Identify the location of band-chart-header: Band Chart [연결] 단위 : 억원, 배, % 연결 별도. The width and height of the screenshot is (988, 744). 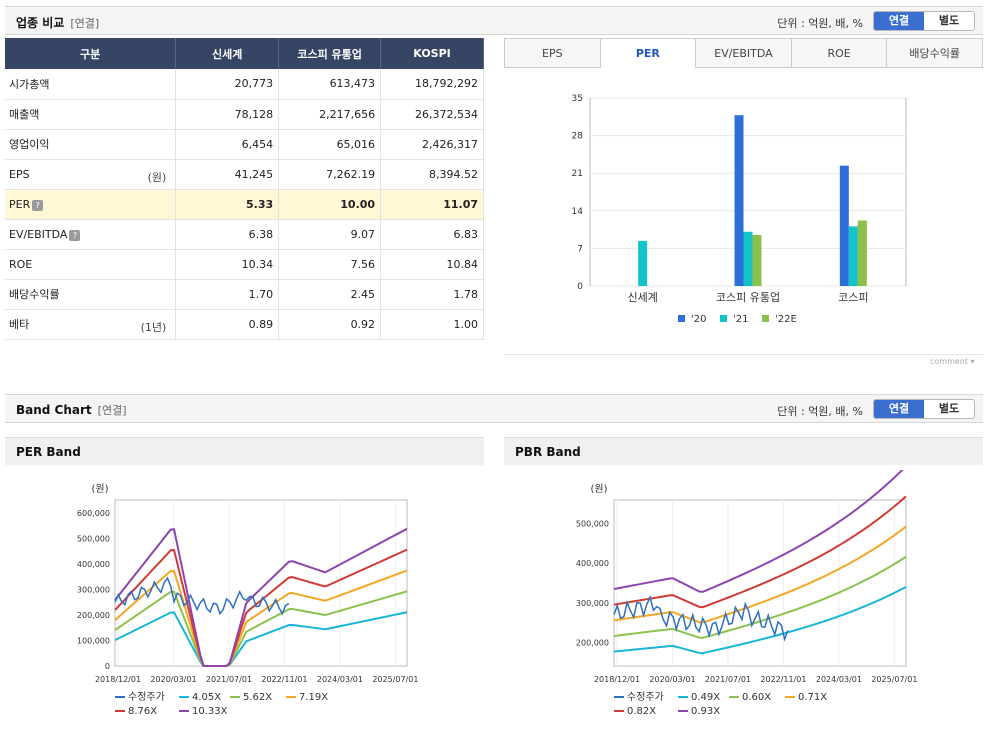
(494, 408).